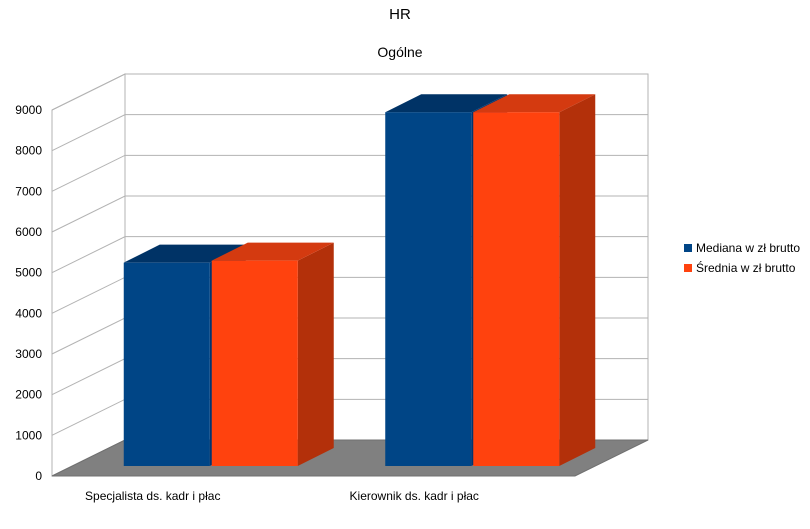  Describe the element at coordinates (28, 354) in the screenshot. I see `y-tick-label: 3000` at that location.